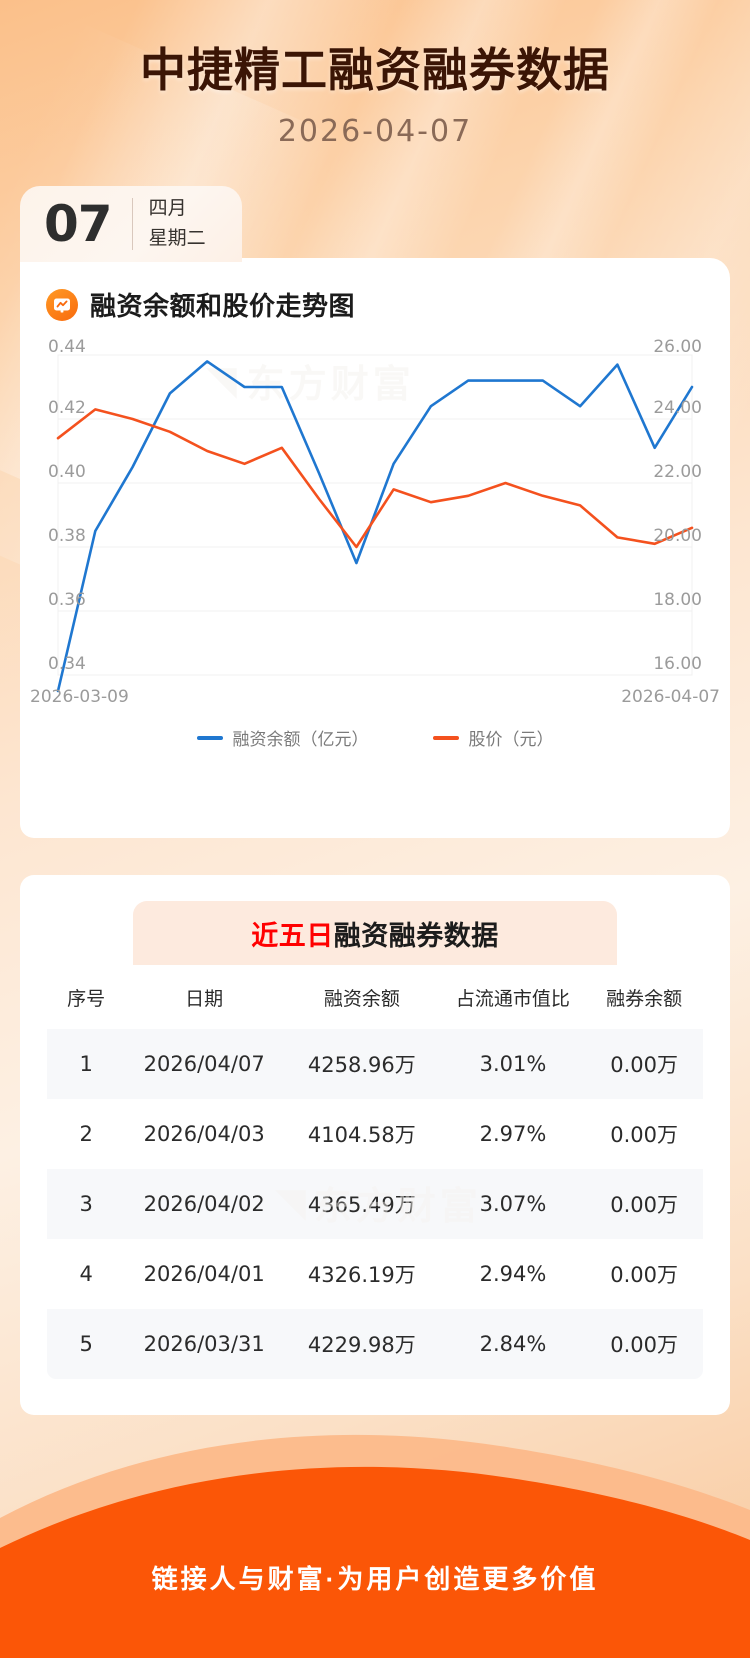 The image size is (750, 1658). I want to click on right-axis-tick: 20.00, so click(677, 536).